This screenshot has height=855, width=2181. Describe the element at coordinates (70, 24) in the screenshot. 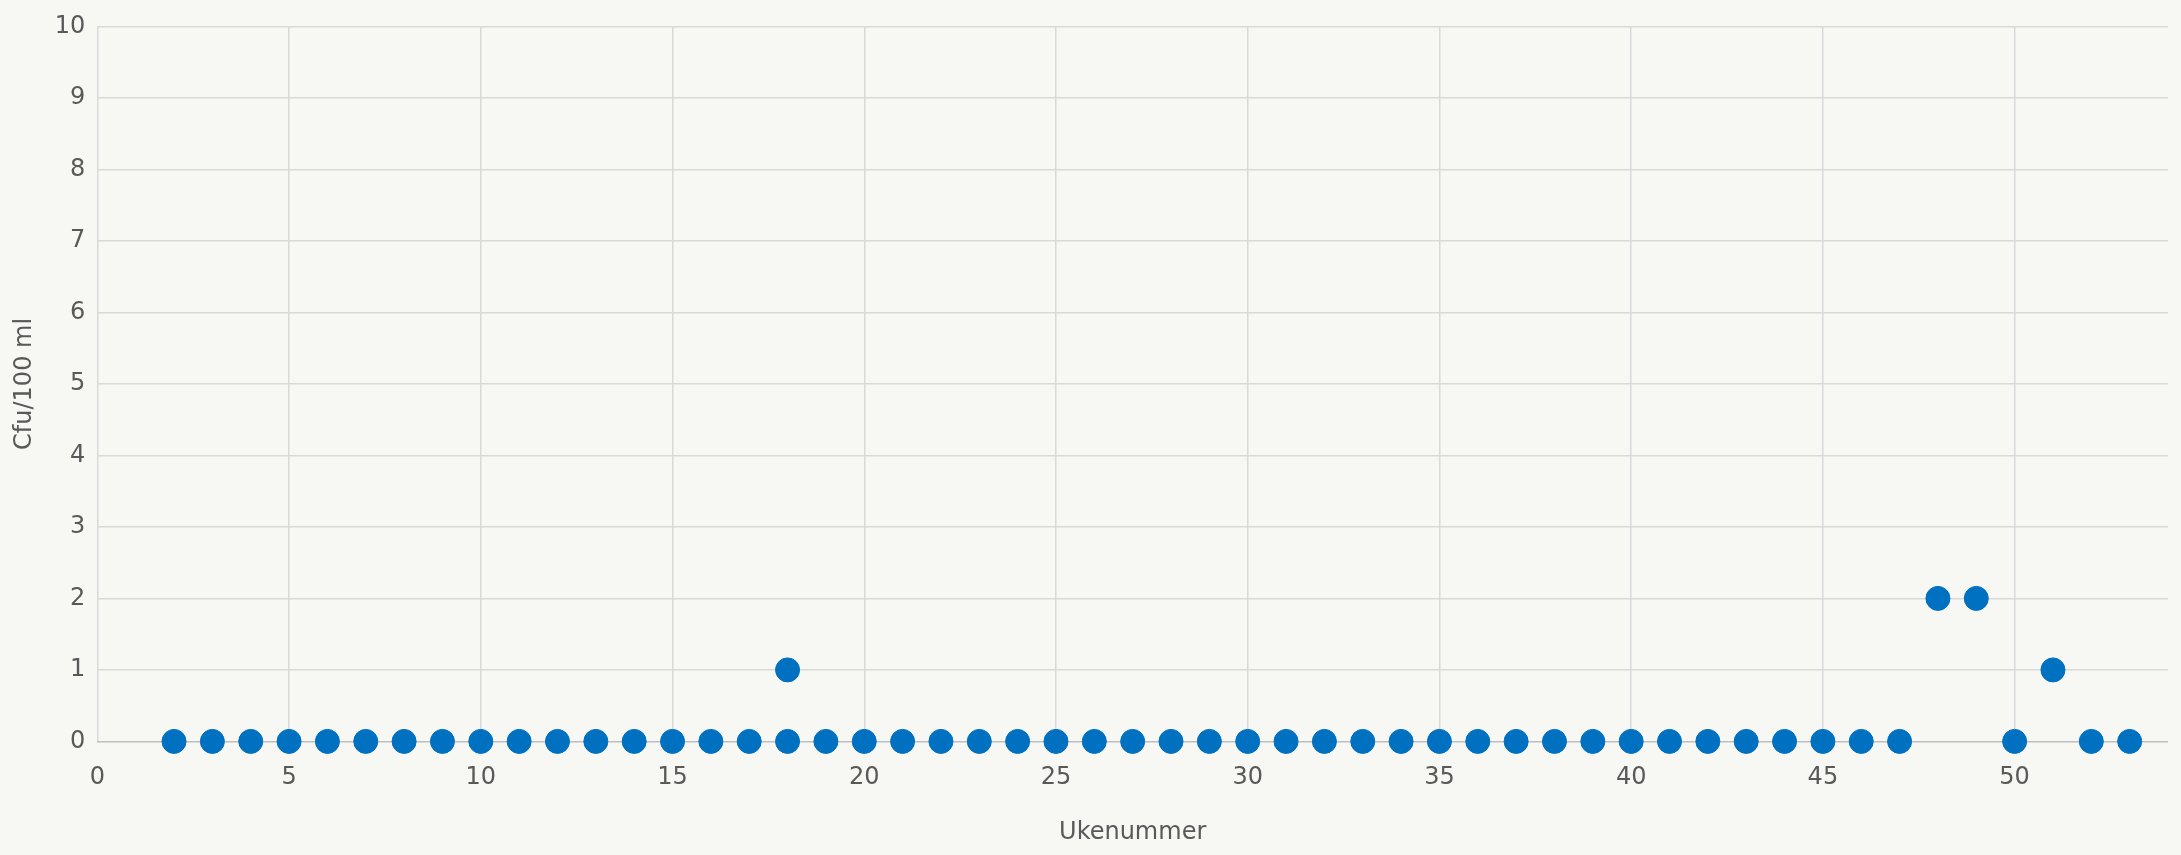

I see `y-tick-label: 10` at that location.